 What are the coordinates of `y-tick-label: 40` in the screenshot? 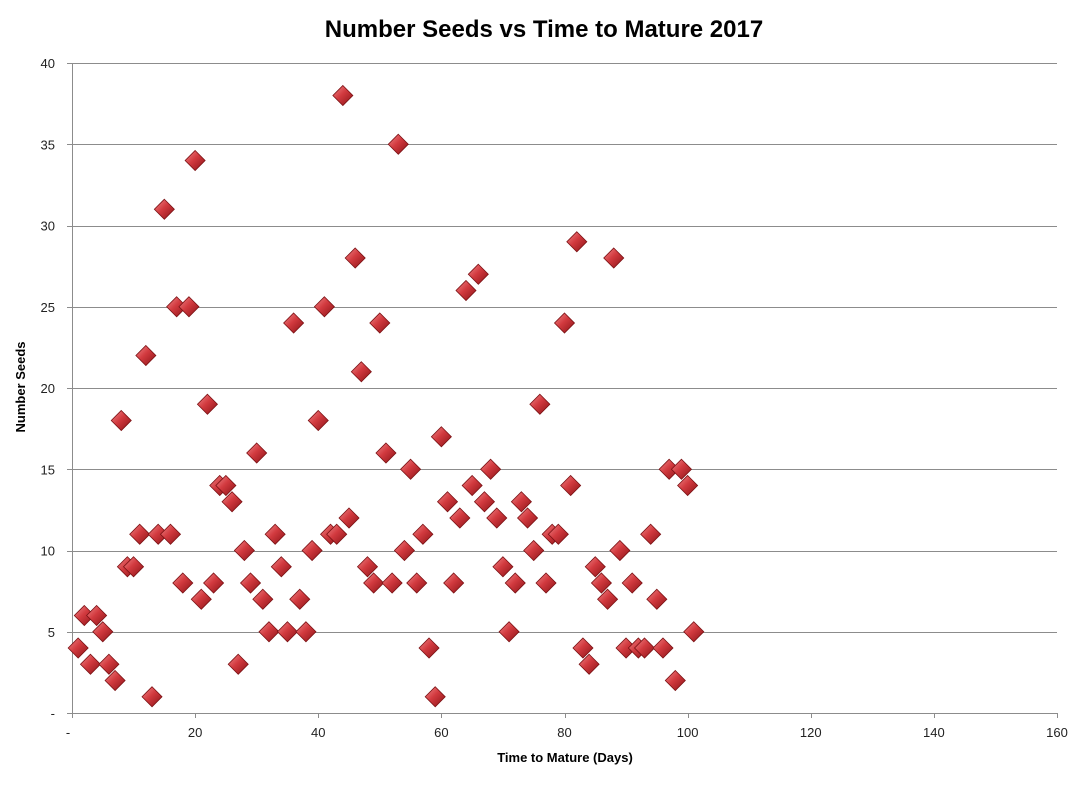 It's located at (48, 63).